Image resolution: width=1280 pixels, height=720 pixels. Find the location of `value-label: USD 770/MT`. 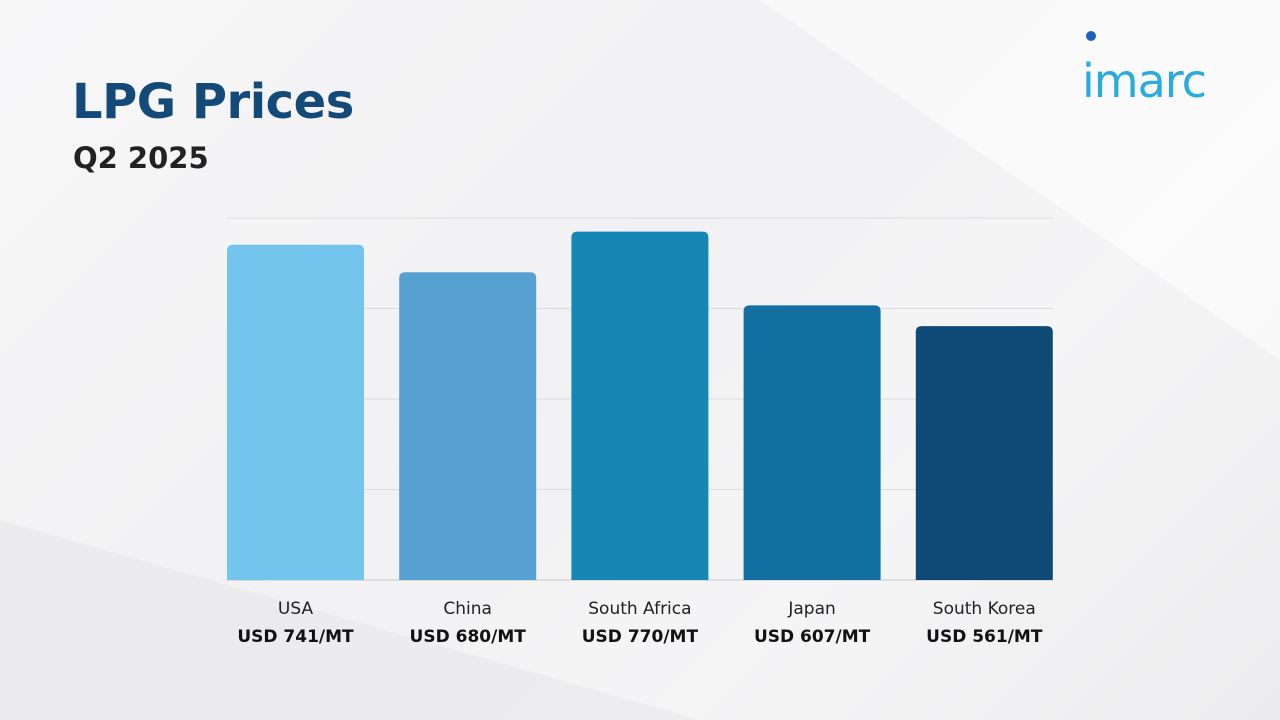

value-label: USD 770/MT is located at coordinates (640, 637).